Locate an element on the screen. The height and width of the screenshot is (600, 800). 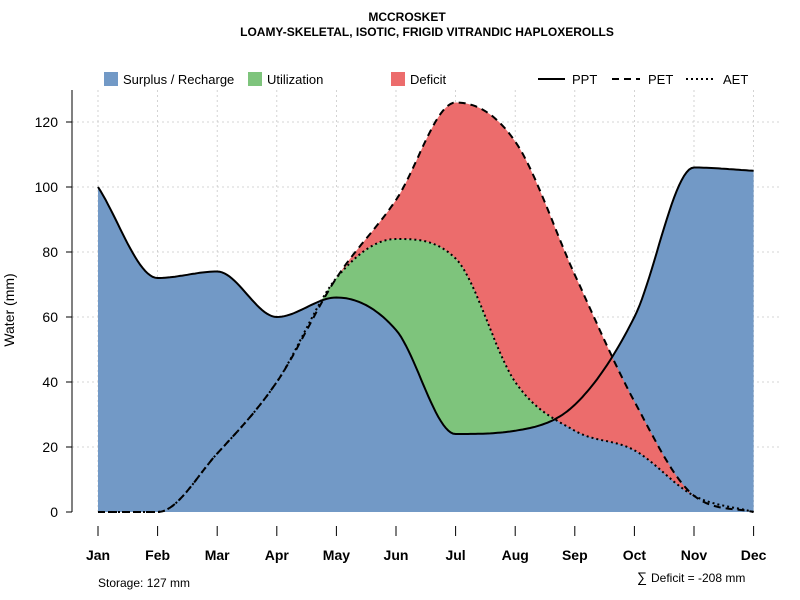
legend-label-aet: AET is located at coordinates (735, 79).